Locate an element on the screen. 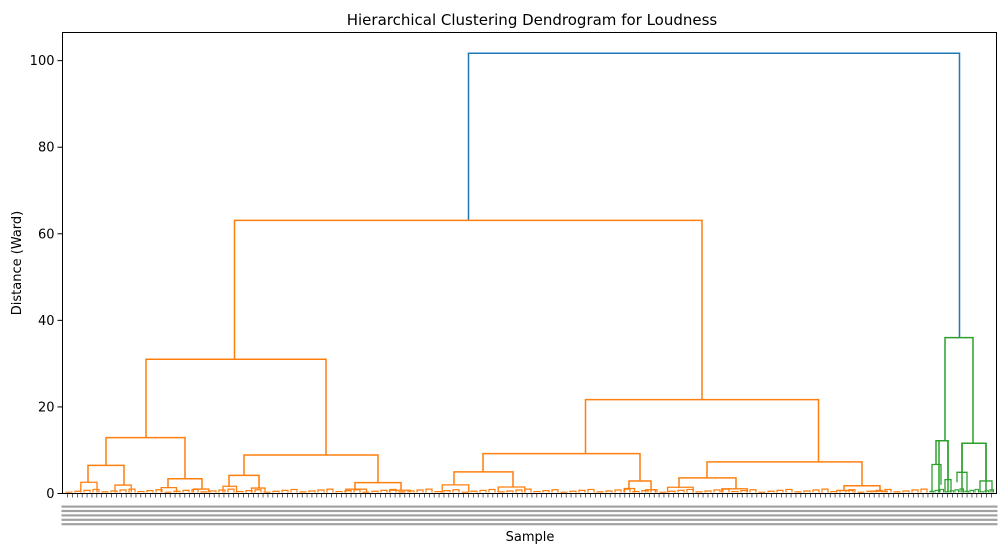 The width and height of the screenshot is (1008, 551). link-A2a is located at coordinates (561, 466).